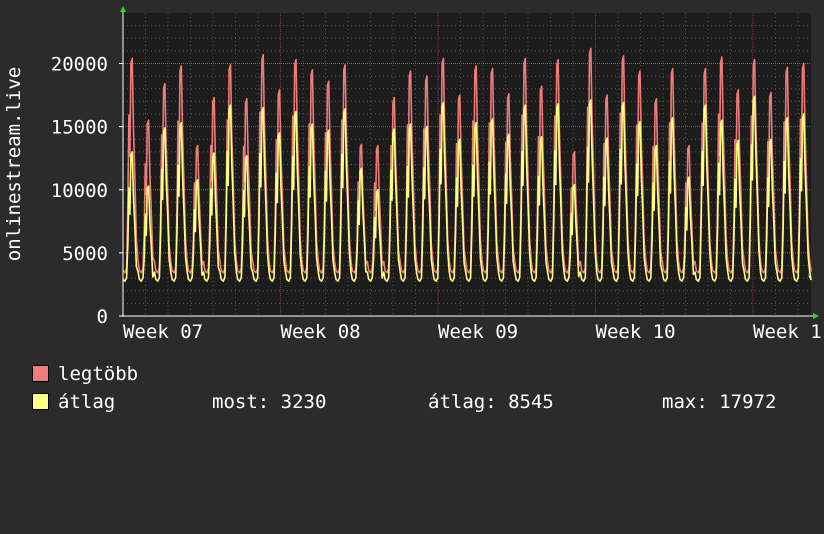  I want to click on y-tick-label: 15000, so click(79, 128).